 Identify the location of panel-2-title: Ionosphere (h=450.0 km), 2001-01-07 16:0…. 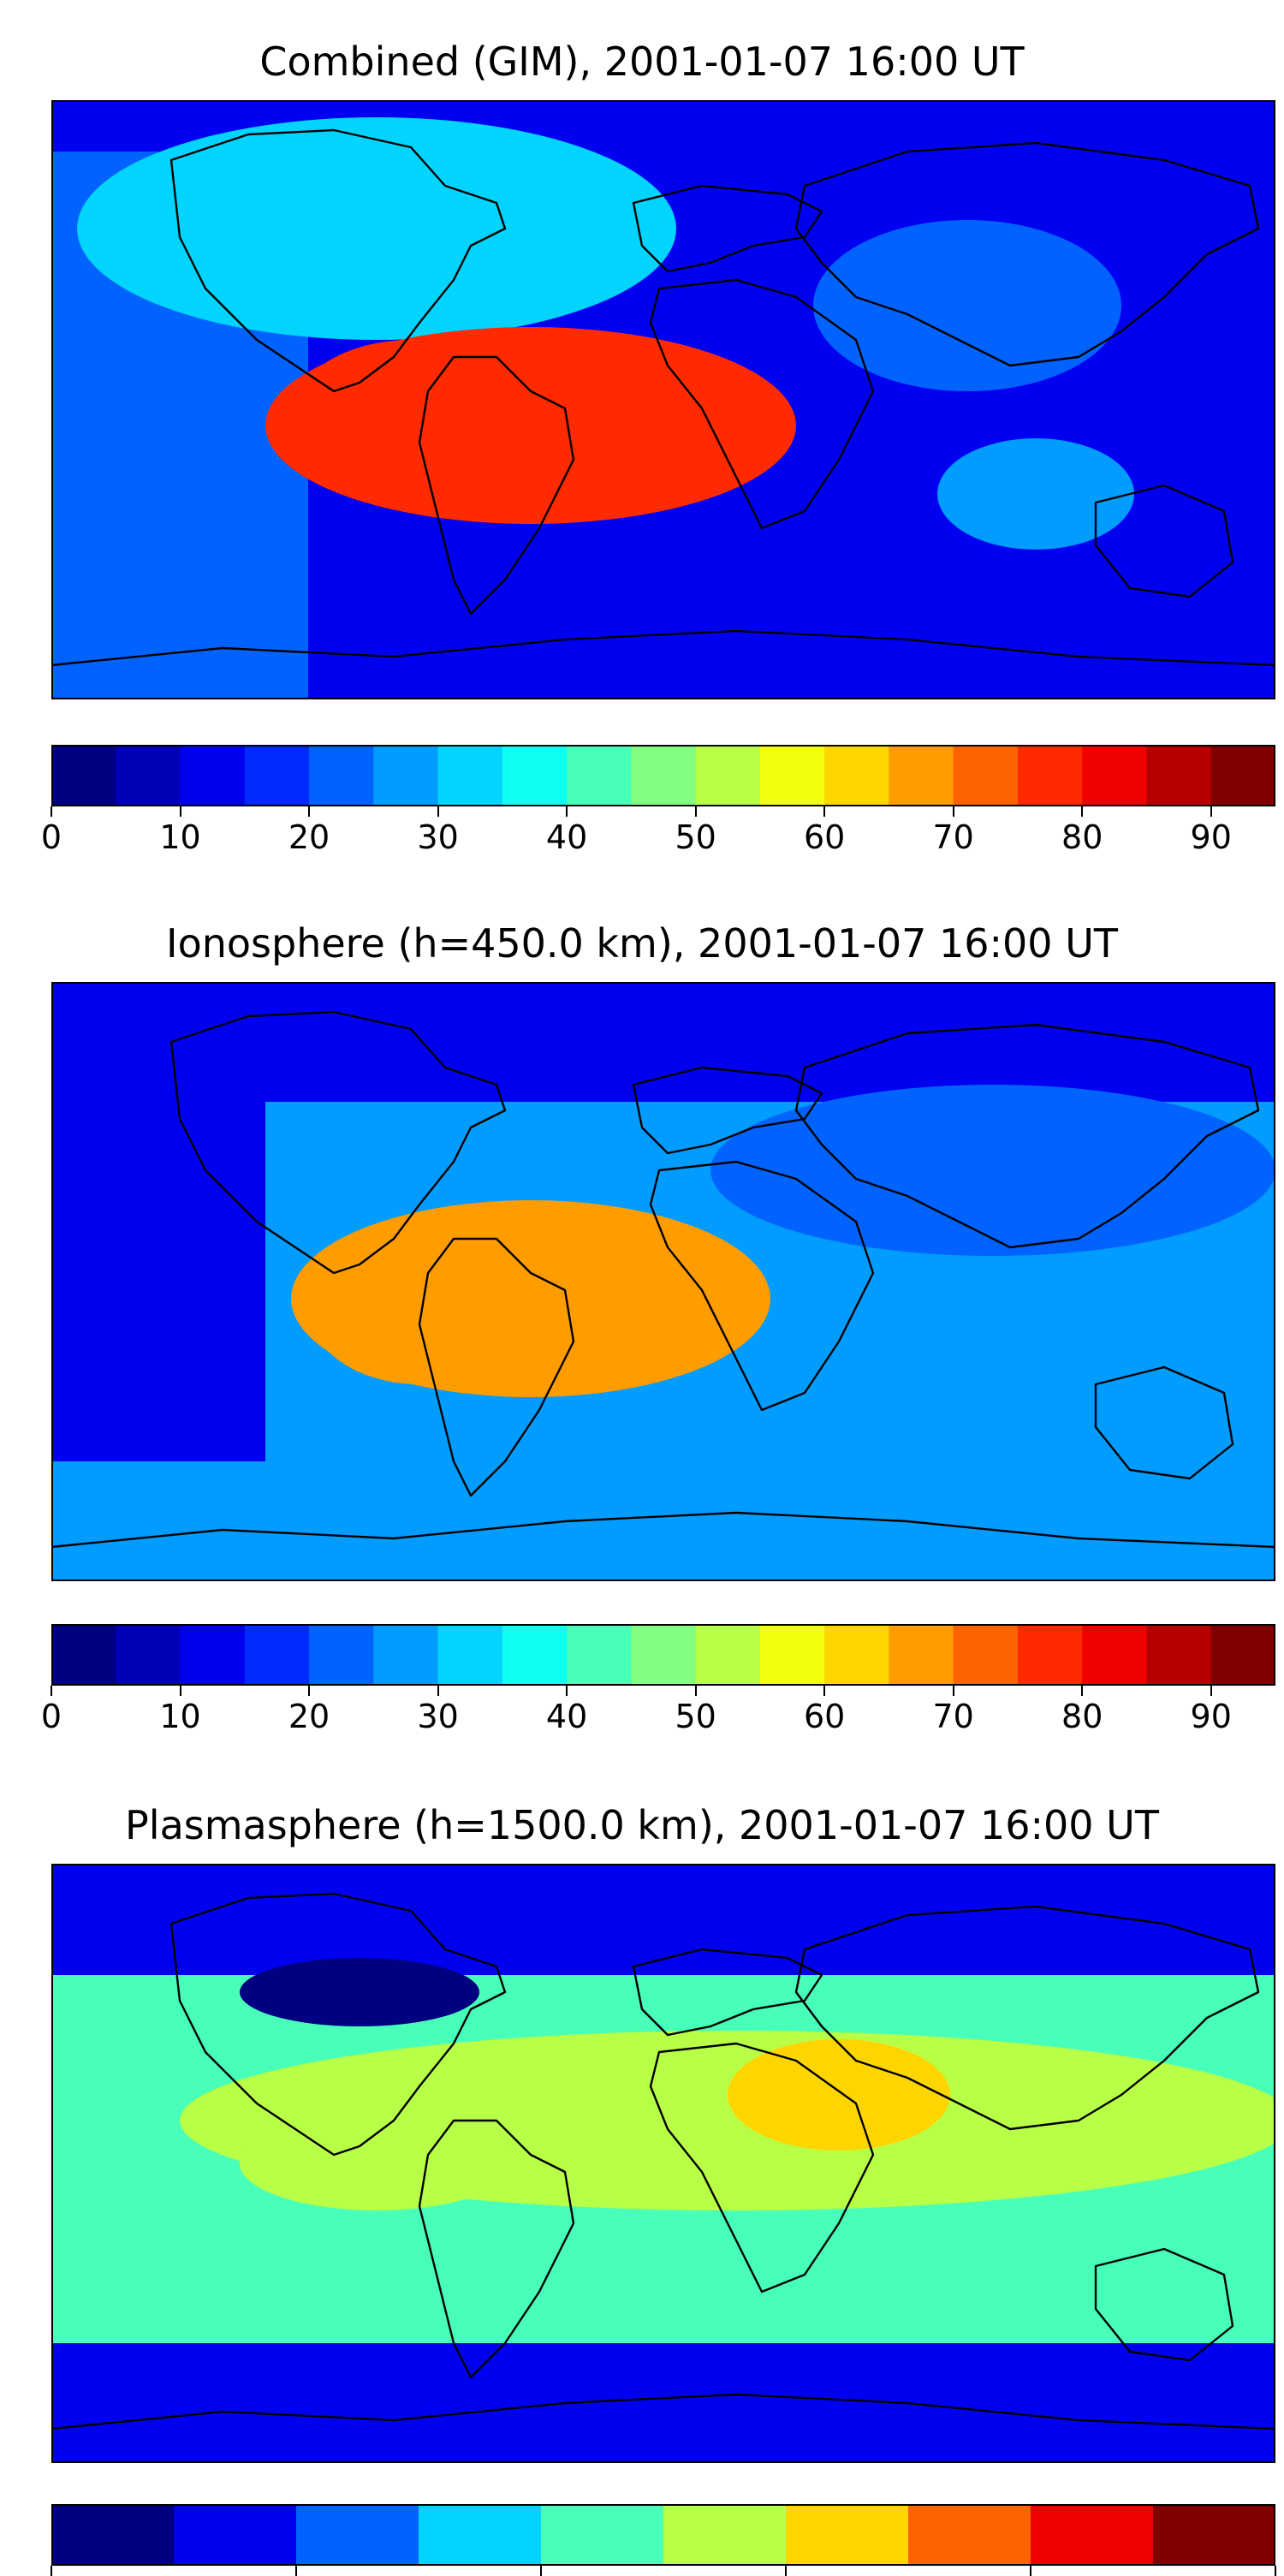
(642, 944).